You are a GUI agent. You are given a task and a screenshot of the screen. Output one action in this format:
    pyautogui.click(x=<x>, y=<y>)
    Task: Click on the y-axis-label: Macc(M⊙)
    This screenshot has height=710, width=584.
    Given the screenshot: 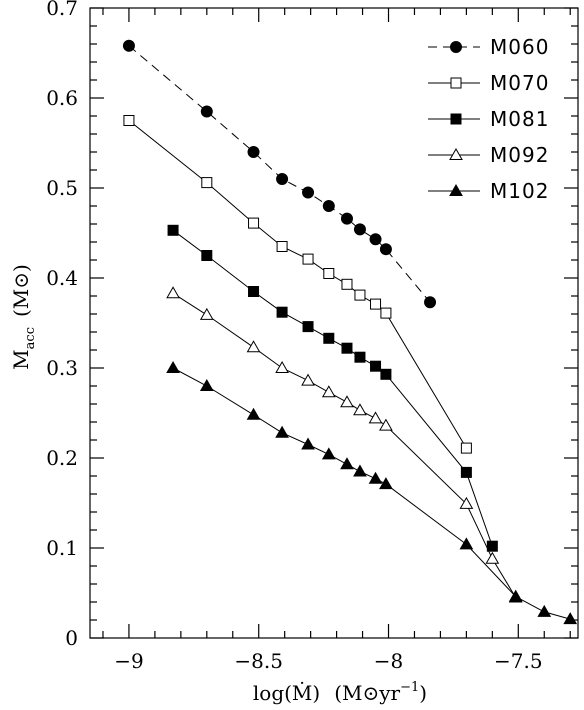 What is the action you would take?
    pyautogui.click(x=23, y=317)
    